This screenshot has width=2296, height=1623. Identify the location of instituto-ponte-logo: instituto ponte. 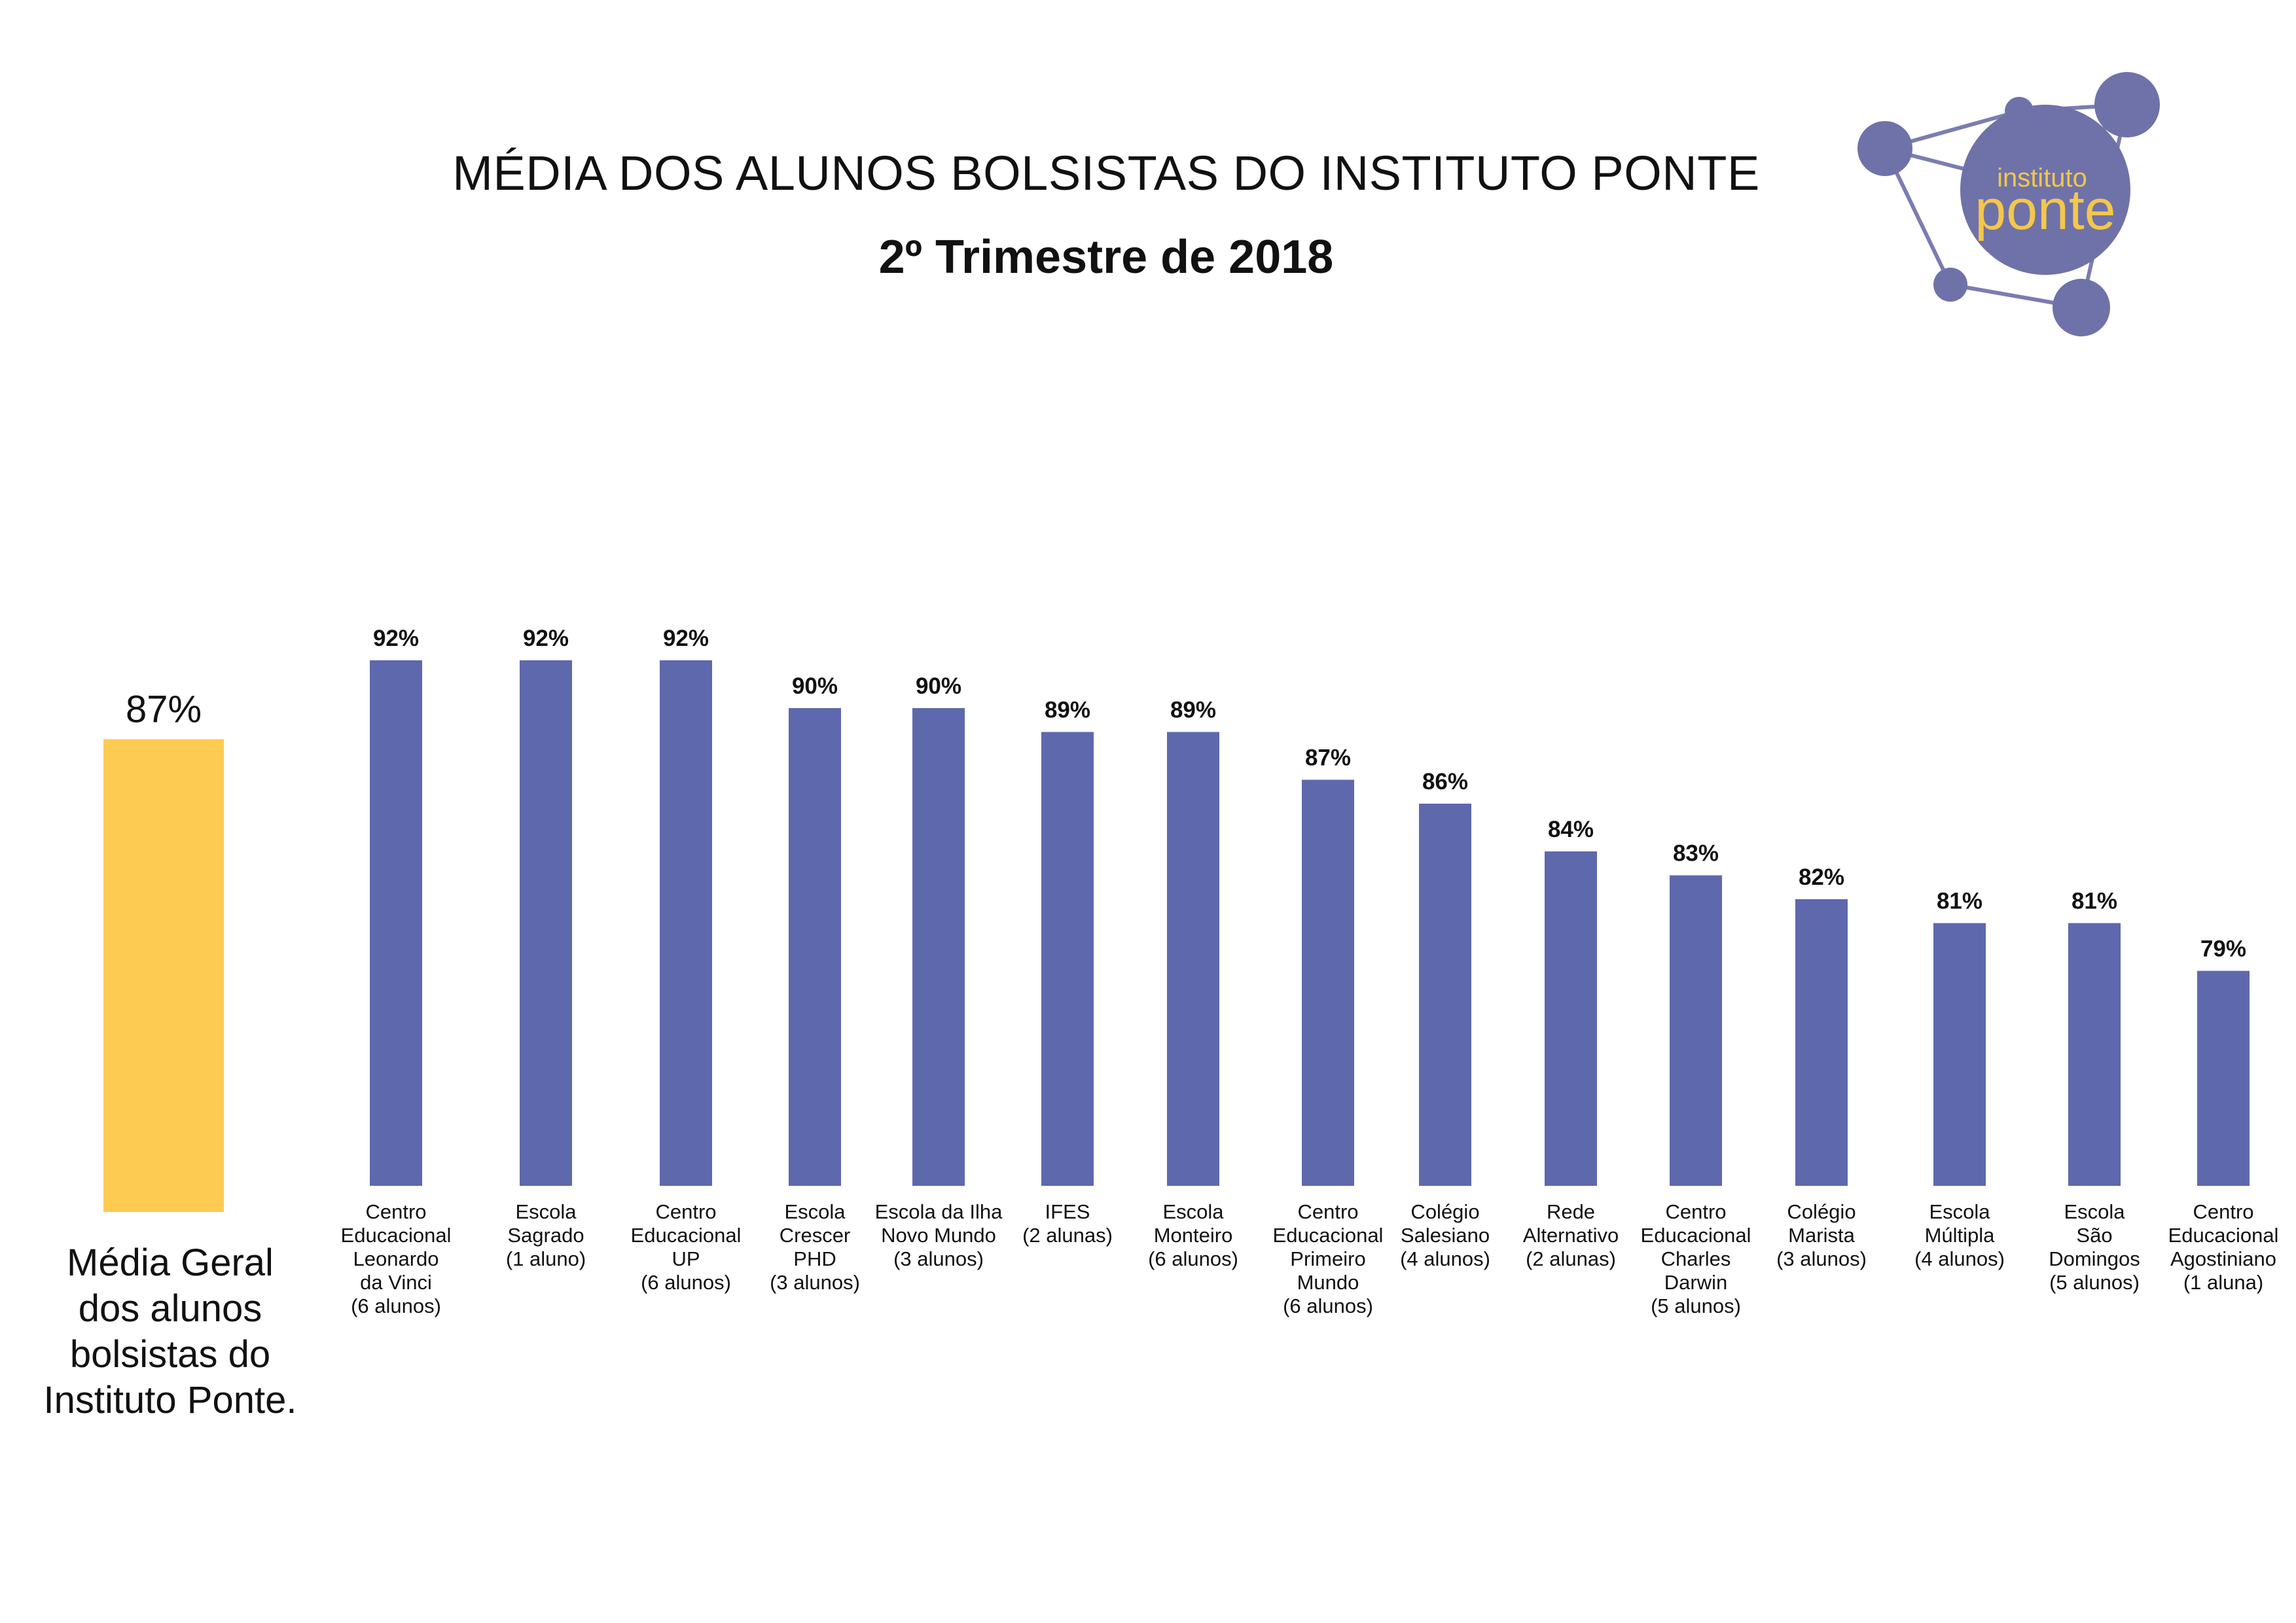
(2008, 204).